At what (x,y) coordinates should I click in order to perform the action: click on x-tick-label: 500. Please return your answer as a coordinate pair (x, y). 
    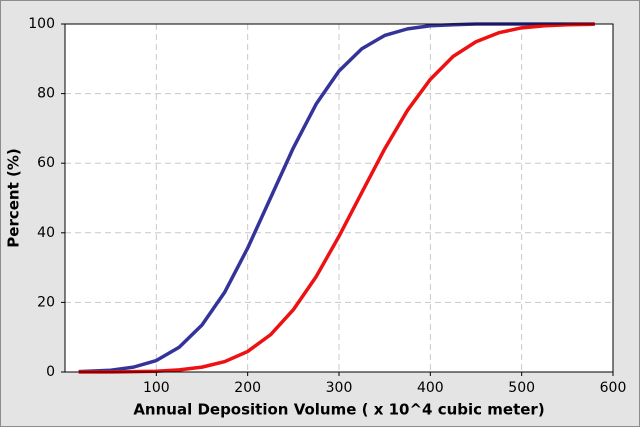
    Looking at the image, I should click on (521, 388).